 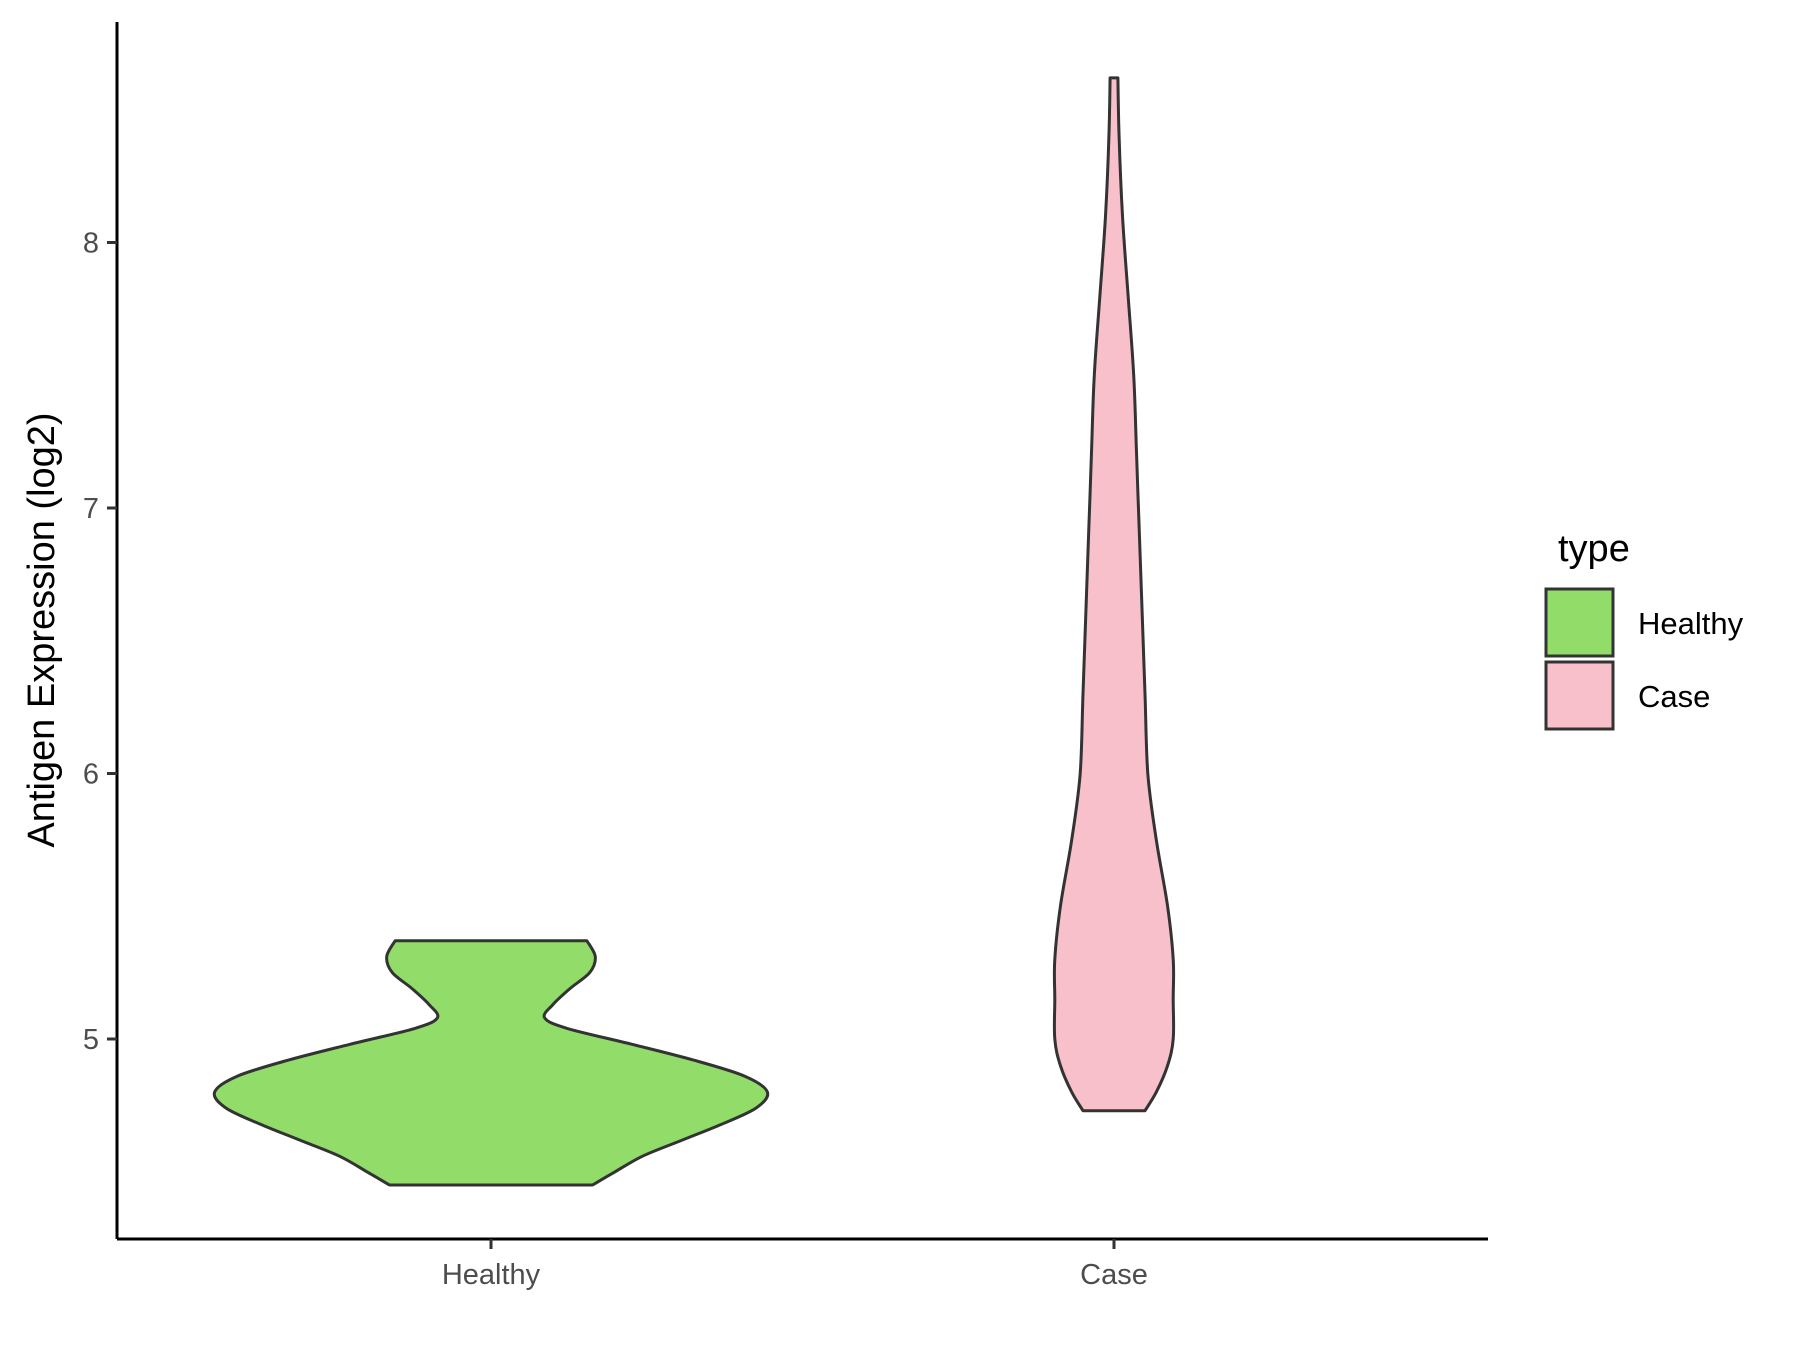 What do you see at coordinates (1594, 549) in the screenshot?
I see `legend-title: type` at bounding box center [1594, 549].